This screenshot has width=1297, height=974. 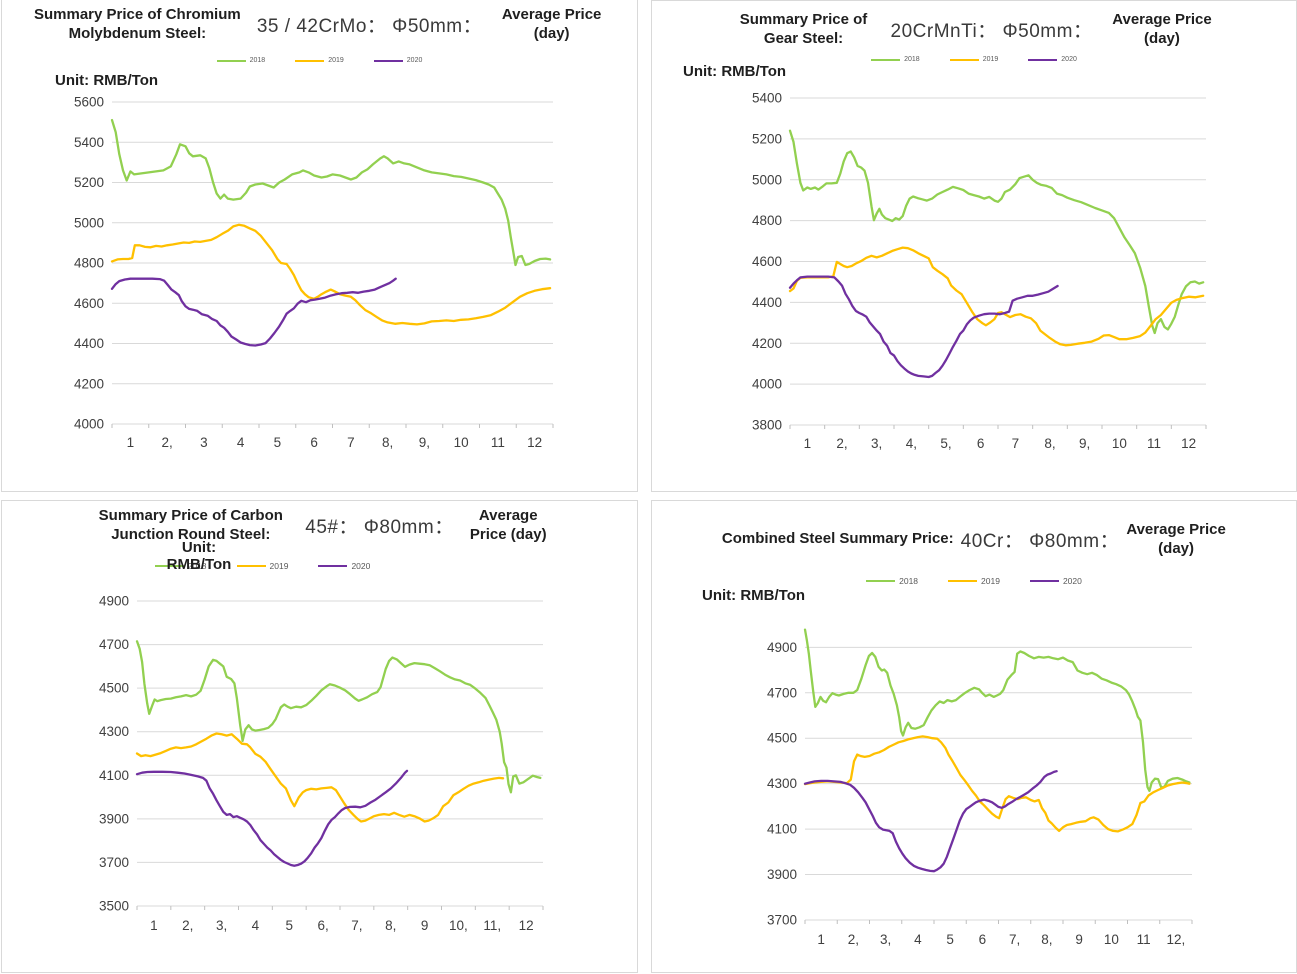 I want to click on gridlines, so click(x=340, y=753).